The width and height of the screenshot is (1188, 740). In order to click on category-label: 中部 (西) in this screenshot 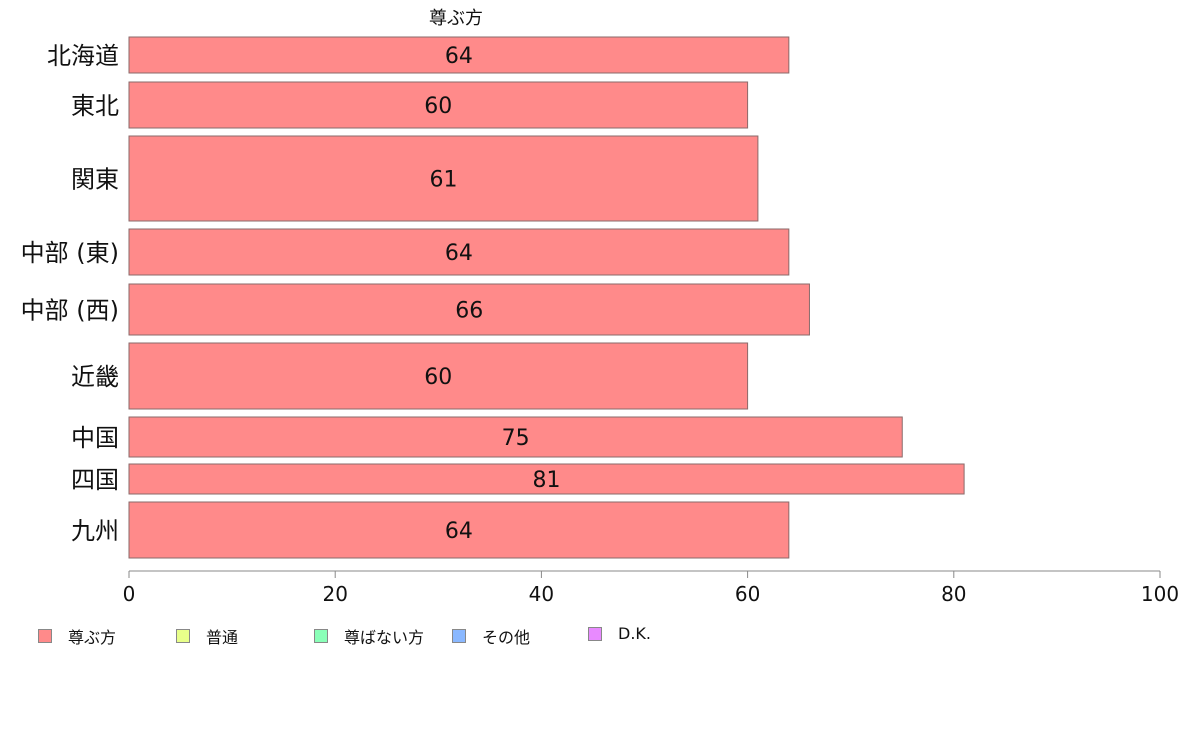, I will do `click(70, 311)`.